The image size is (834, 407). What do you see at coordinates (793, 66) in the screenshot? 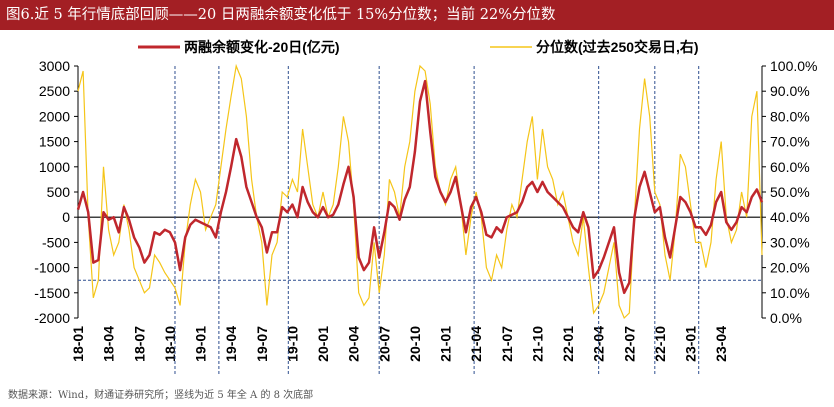
I see `right-tick-label: 100.0%` at bounding box center [793, 66].